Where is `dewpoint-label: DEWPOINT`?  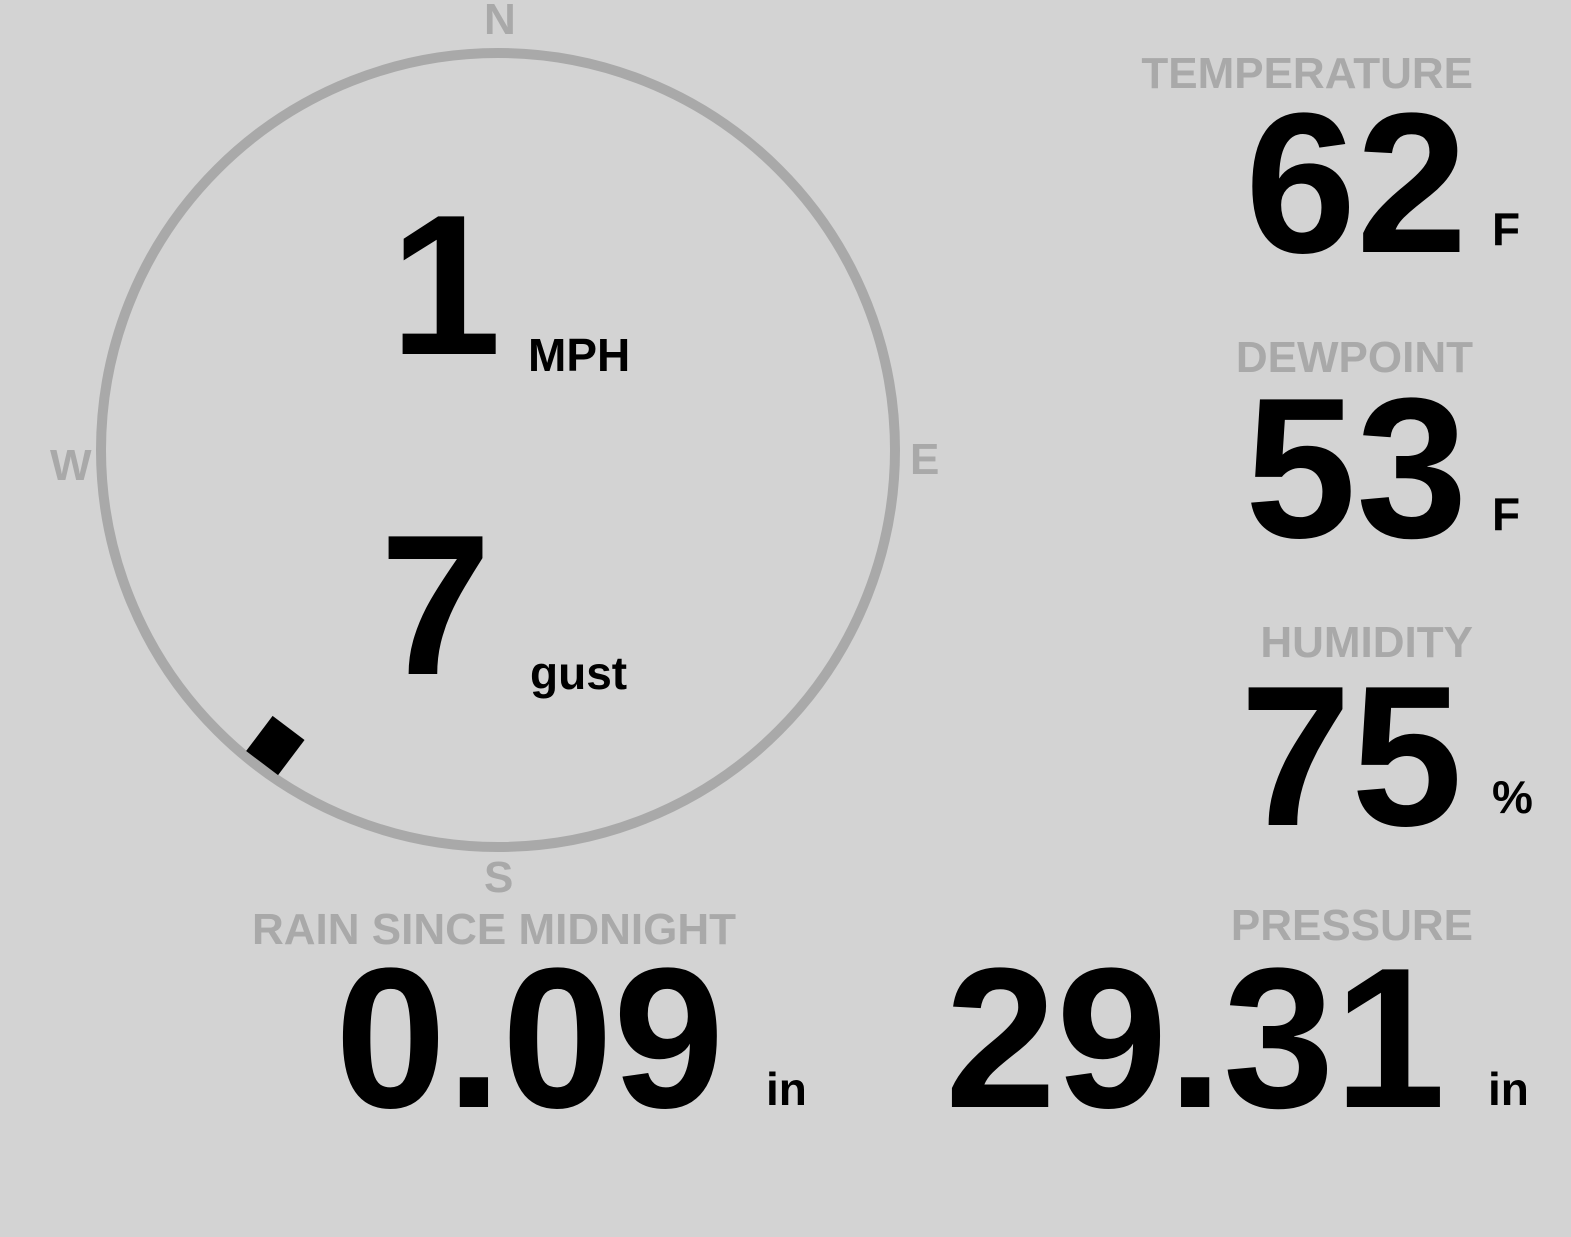
dewpoint-label: DEWPOINT is located at coordinates (1354, 357).